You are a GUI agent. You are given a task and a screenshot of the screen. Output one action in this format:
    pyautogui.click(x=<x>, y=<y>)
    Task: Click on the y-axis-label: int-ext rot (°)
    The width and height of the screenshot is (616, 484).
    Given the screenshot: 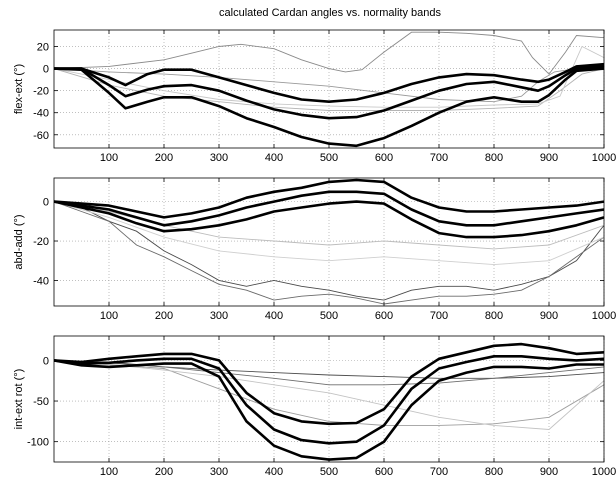 What is the action you would take?
    pyautogui.click(x=19, y=399)
    